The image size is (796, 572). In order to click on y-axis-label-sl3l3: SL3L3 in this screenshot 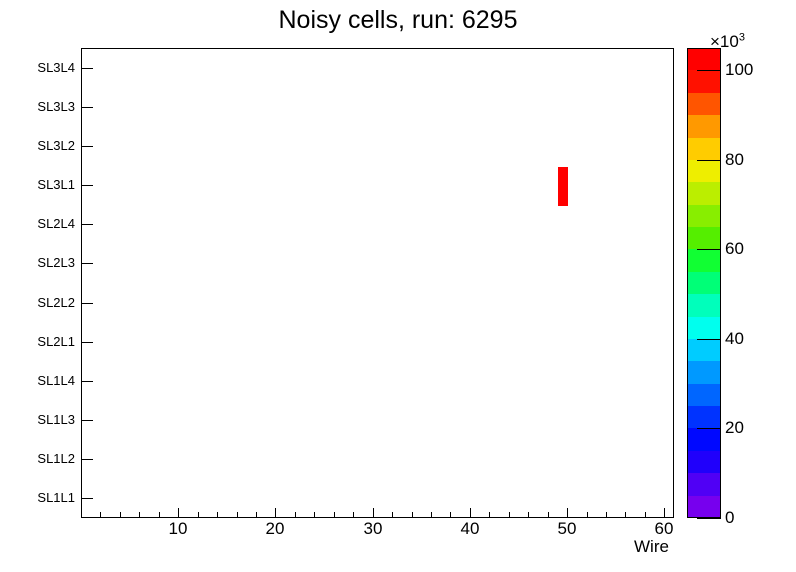, I will do `click(56, 106)`.